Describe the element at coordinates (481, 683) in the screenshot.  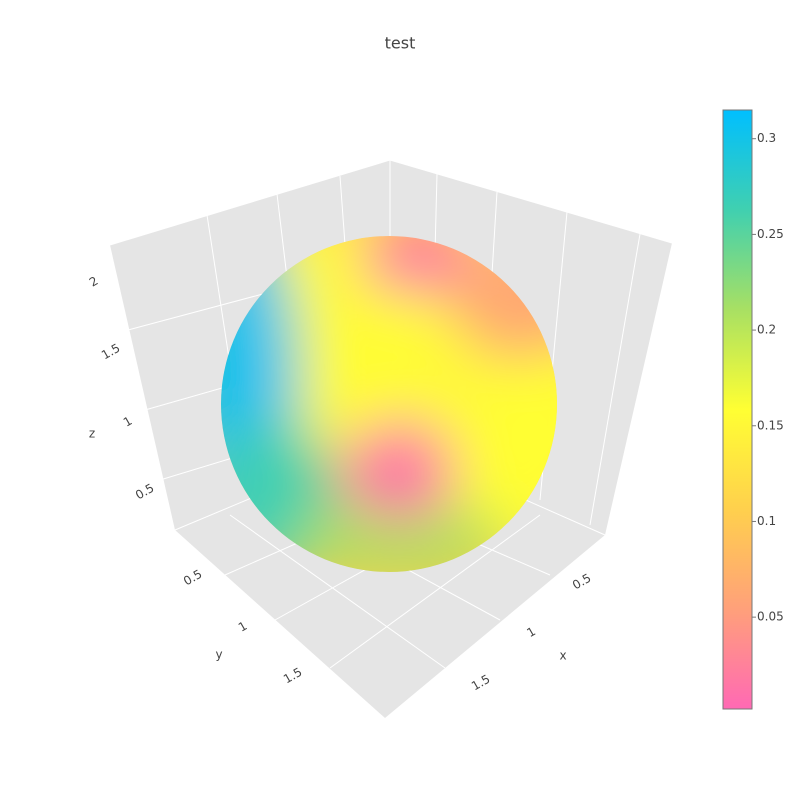
I see `x-tick-label: 1.5` at that location.